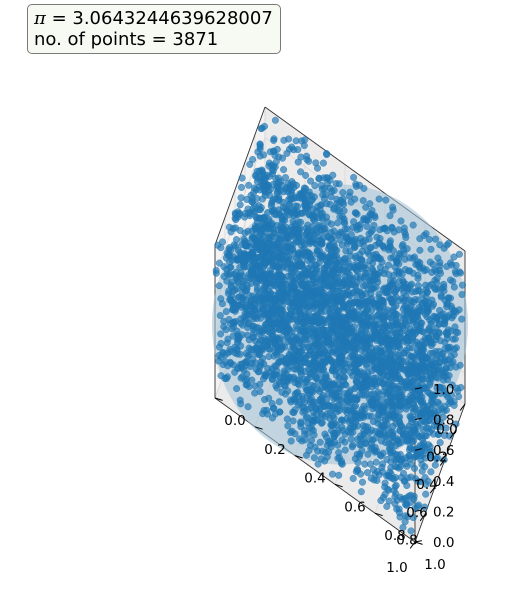 The image size is (514, 603). What do you see at coordinates (314, 479) in the screenshot?
I see `y-axis-tick-label: 0.4` at bounding box center [314, 479].